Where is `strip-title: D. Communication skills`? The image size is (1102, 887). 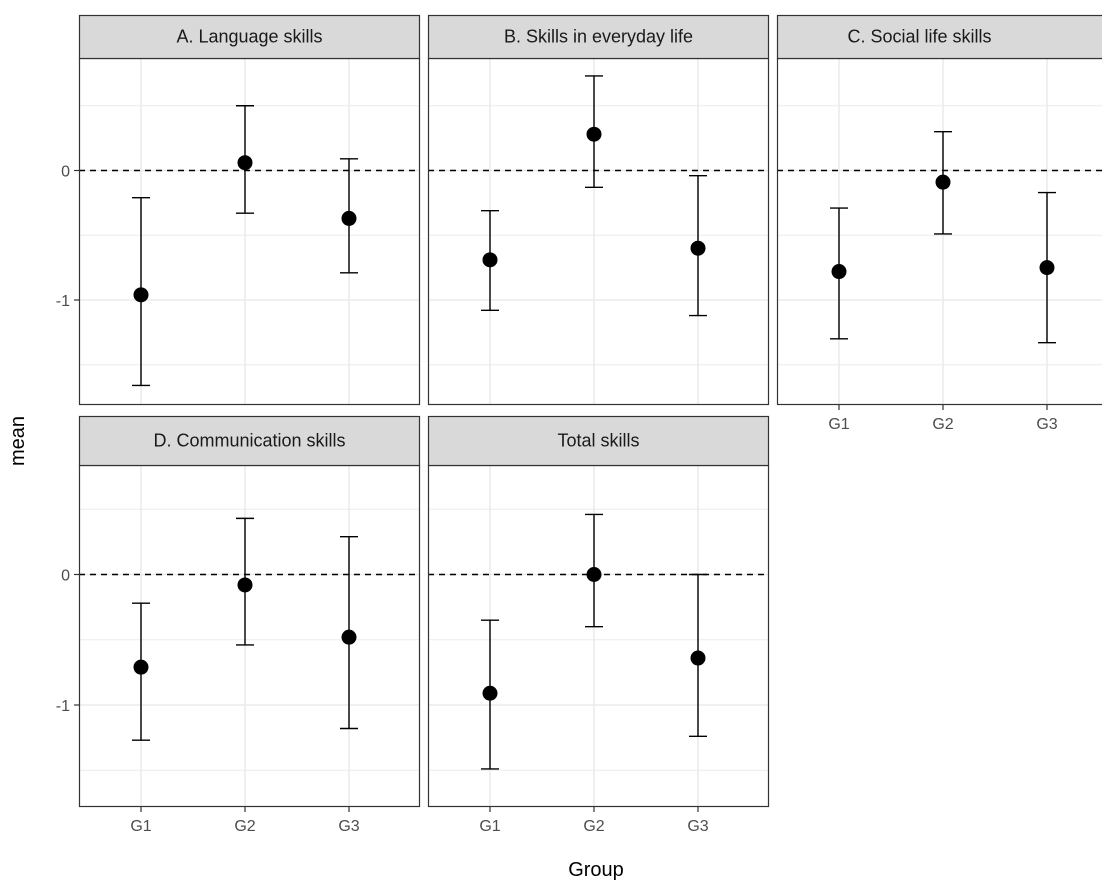
strip-title: D. Communication skills is located at coordinates (249, 441).